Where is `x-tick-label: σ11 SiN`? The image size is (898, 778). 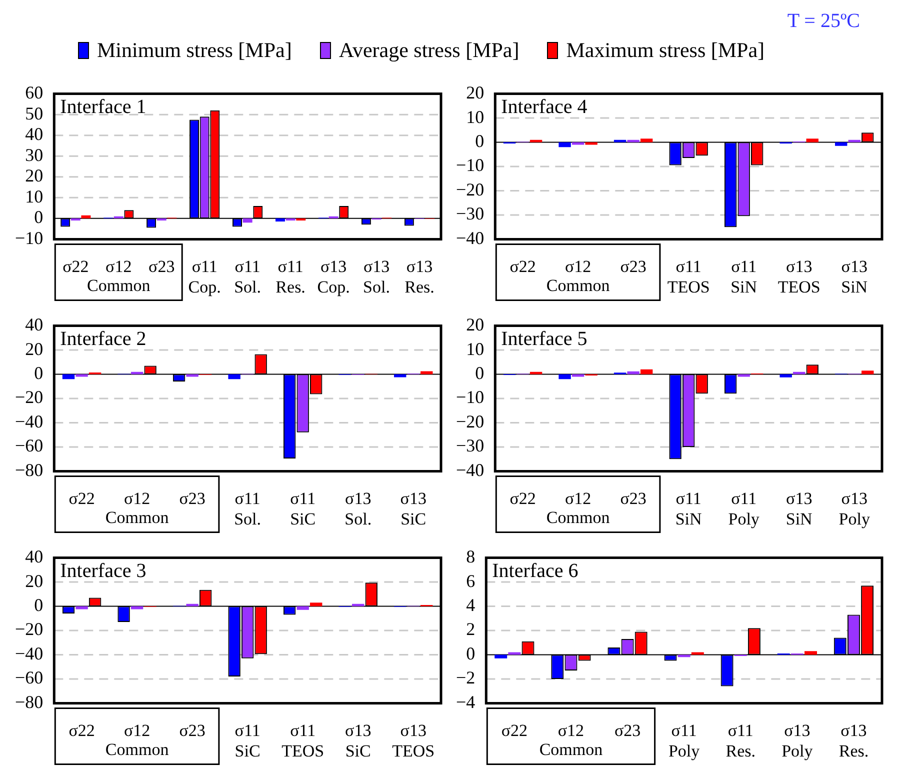 x-tick-label: σ11 SiN is located at coordinates (744, 276).